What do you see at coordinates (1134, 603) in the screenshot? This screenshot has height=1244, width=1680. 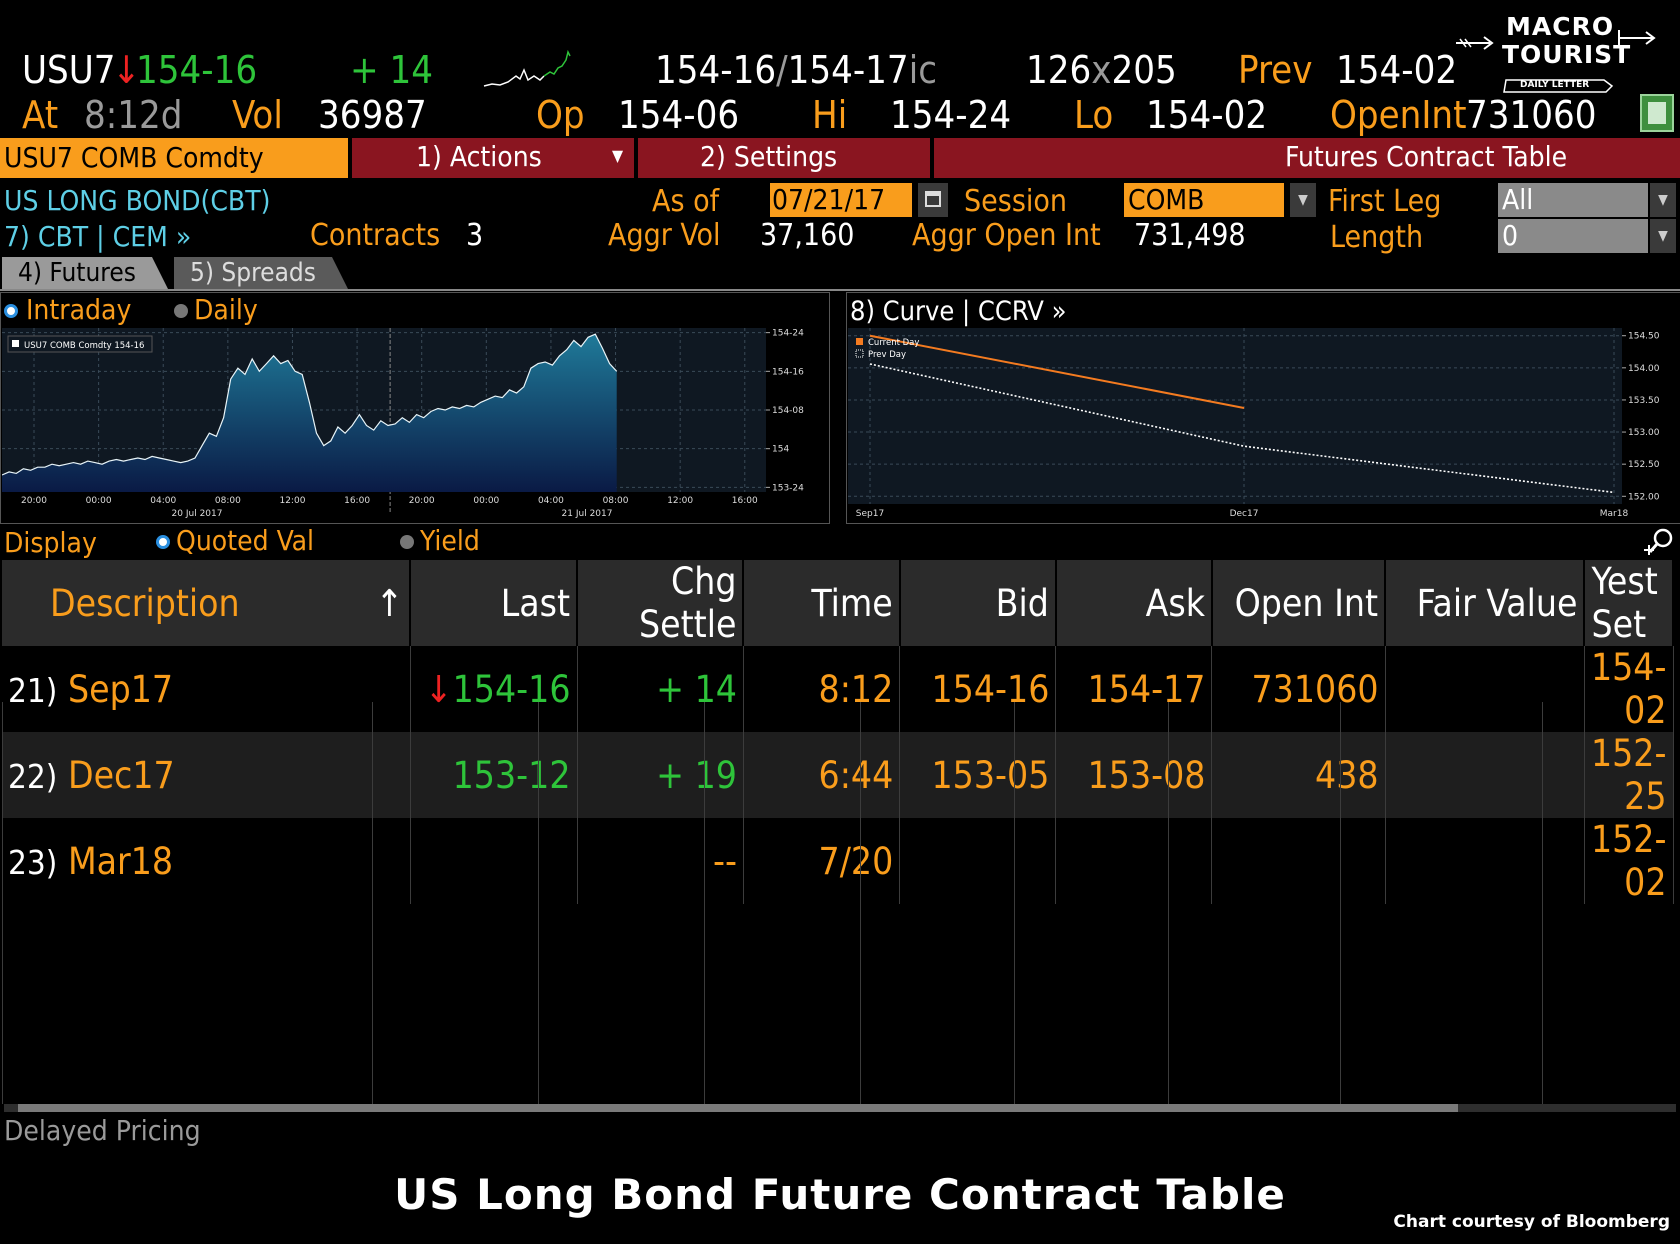 I see `col-ask: Ask` at bounding box center [1134, 603].